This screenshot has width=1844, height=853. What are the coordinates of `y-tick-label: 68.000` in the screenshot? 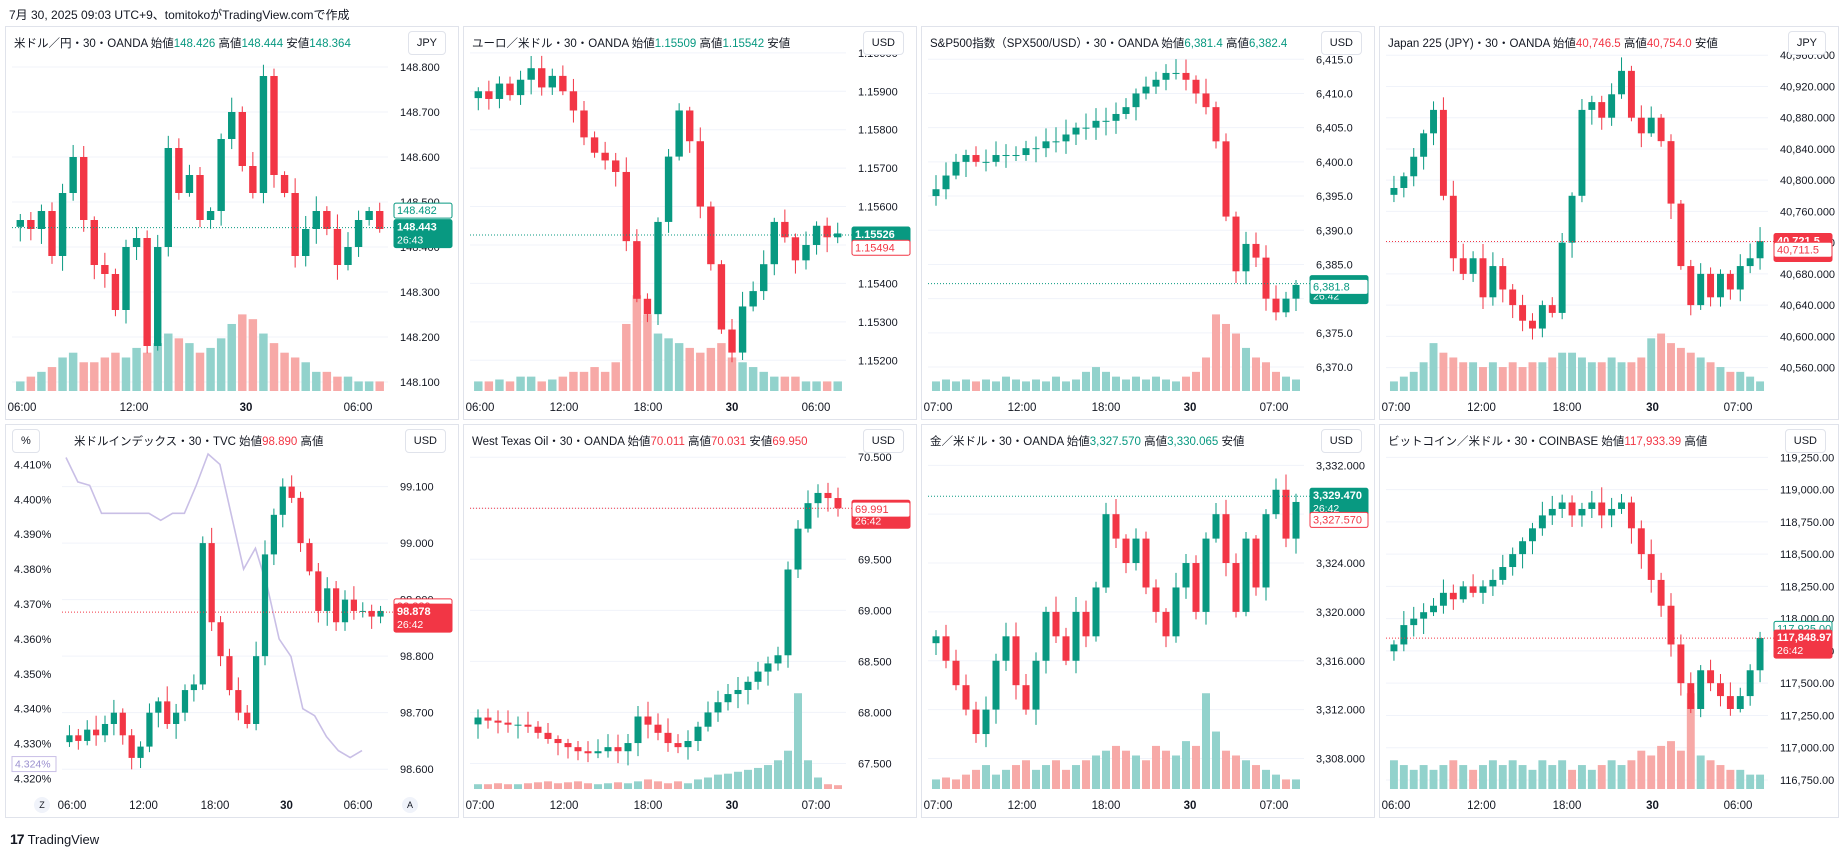 It's located at (875, 713).